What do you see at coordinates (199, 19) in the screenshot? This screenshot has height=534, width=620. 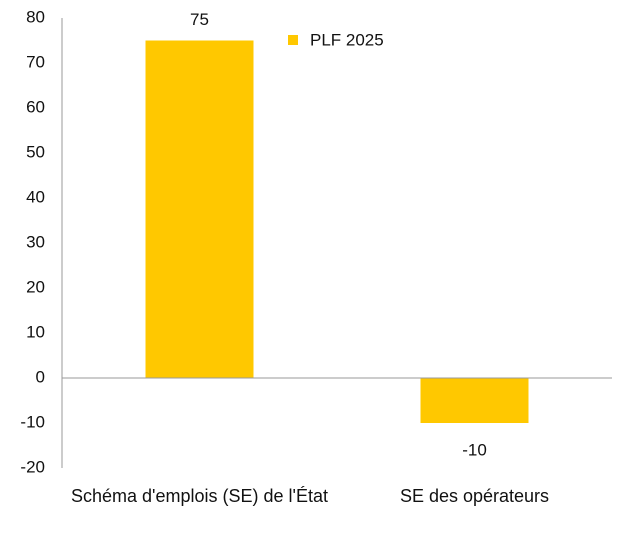 I see `data-label: 75` at bounding box center [199, 19].